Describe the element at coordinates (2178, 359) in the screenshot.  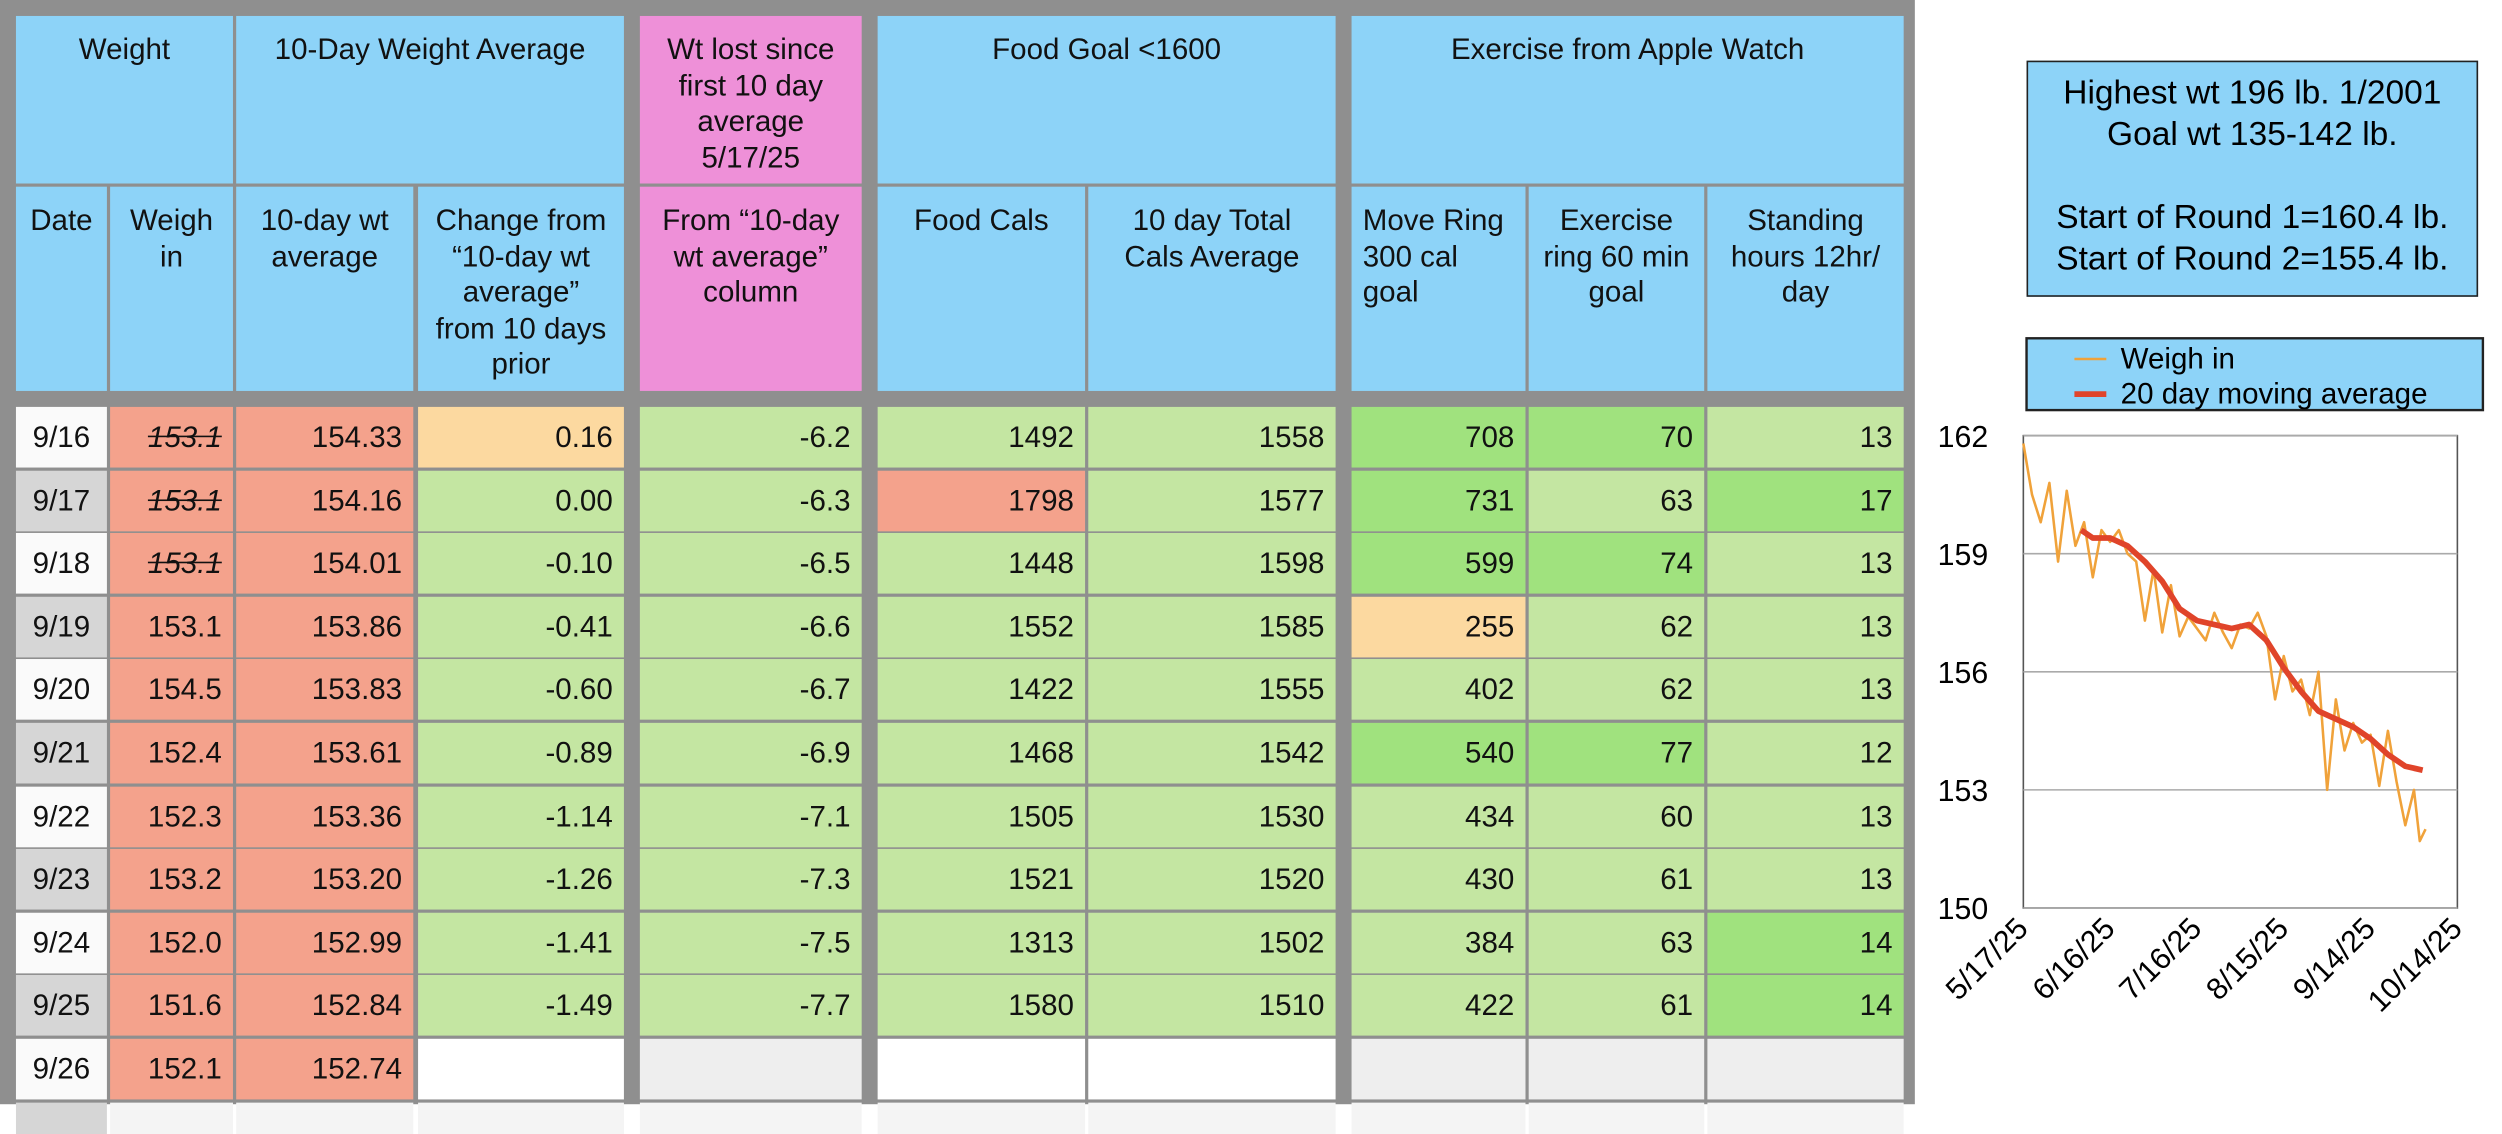
I see `legend-label: Weigh in` at that location.